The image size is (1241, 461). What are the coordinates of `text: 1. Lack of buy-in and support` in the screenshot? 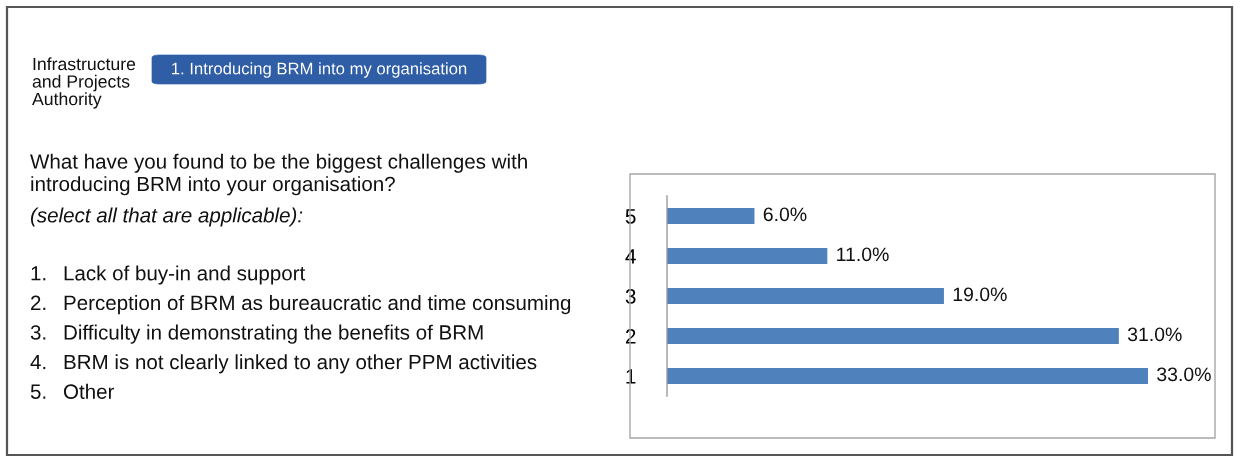 It's located at (168, 275).